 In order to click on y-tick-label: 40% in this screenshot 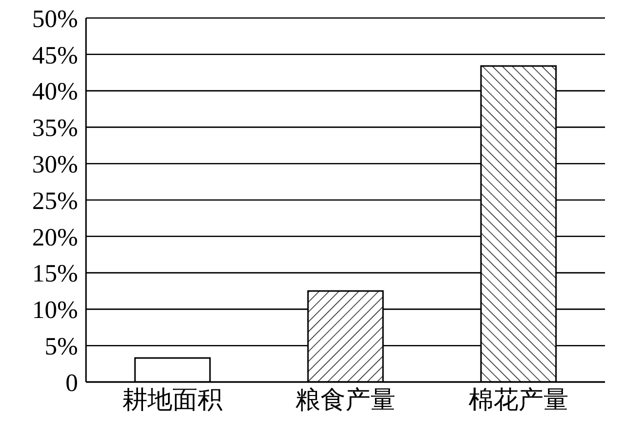, I will do `click(55, 92)`.